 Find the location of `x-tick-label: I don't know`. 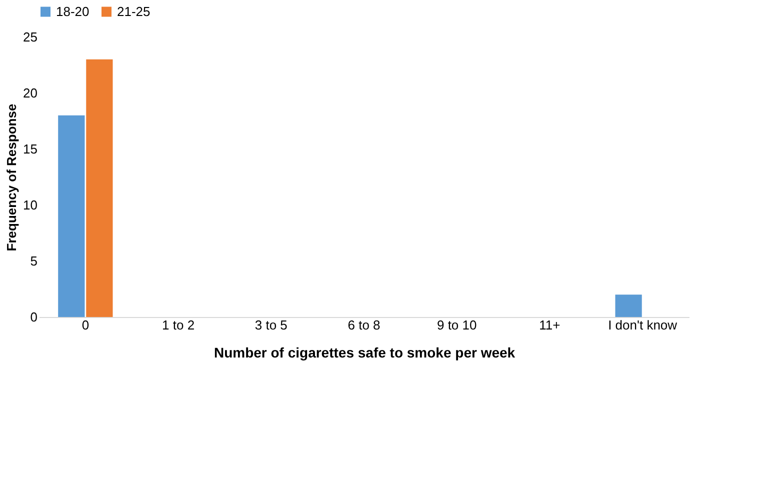

x-tick-label: I don't know is located at coordinates (643, 325).